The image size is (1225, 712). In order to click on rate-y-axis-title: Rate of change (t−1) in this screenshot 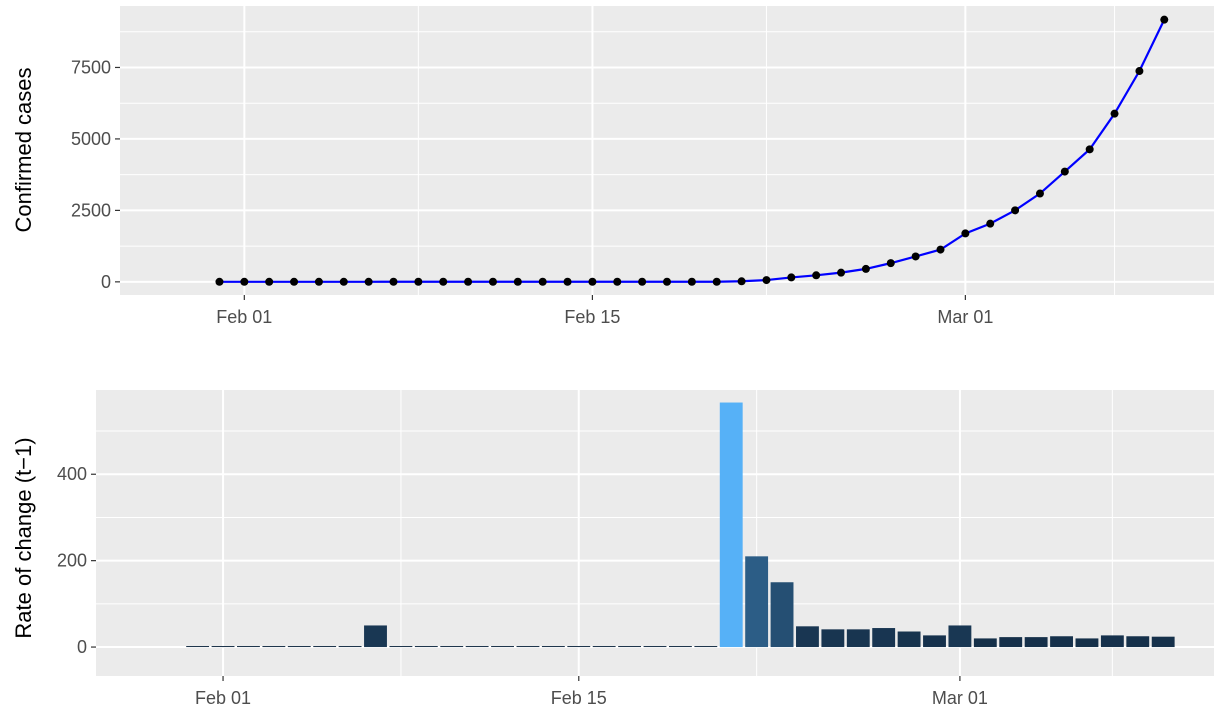, I will do `click(23, 537)`.